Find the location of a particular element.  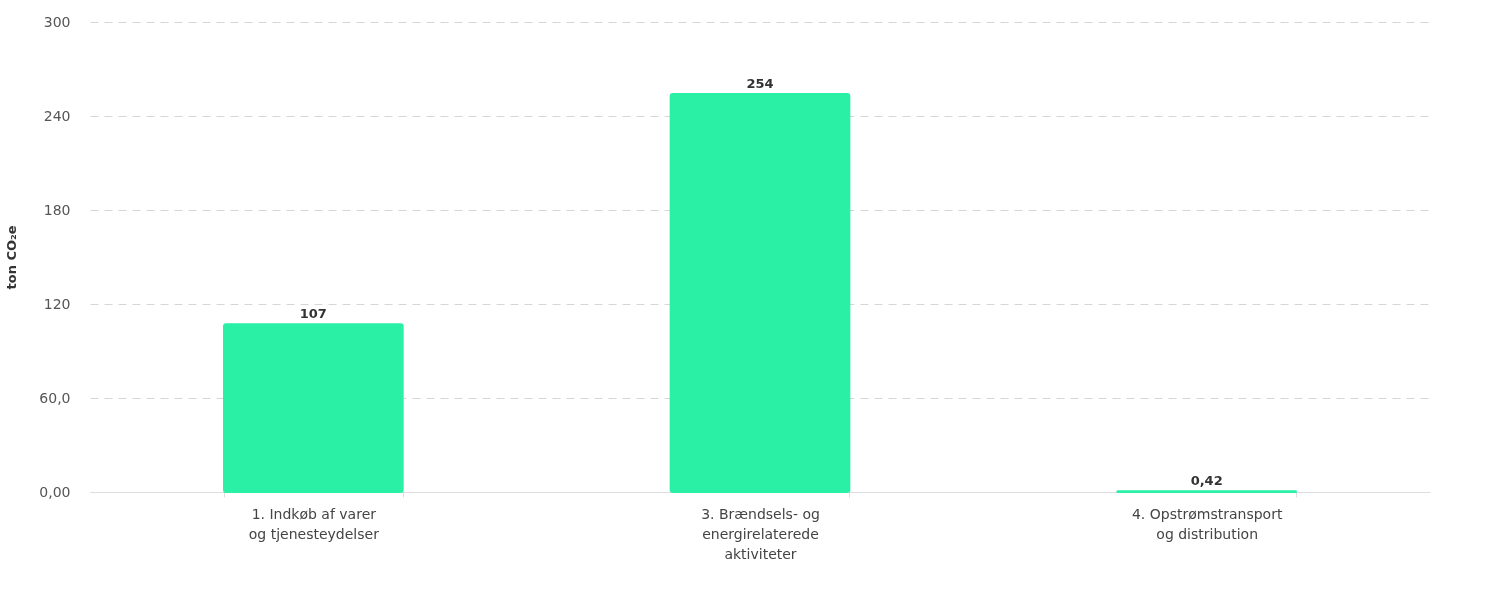

text: 254 is located at coordinates (760, 84).